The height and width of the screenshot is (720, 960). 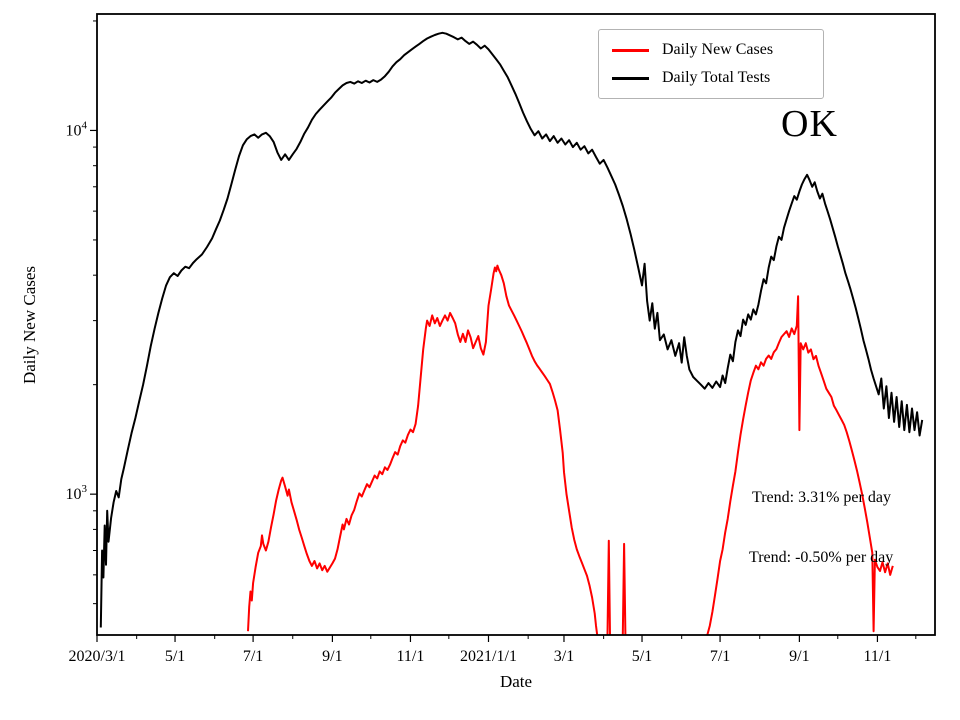 What do you see at coordinates (77, 493) in the screenshot?
I see `y-tick-label: 10³` at bounding box center [77, 493].